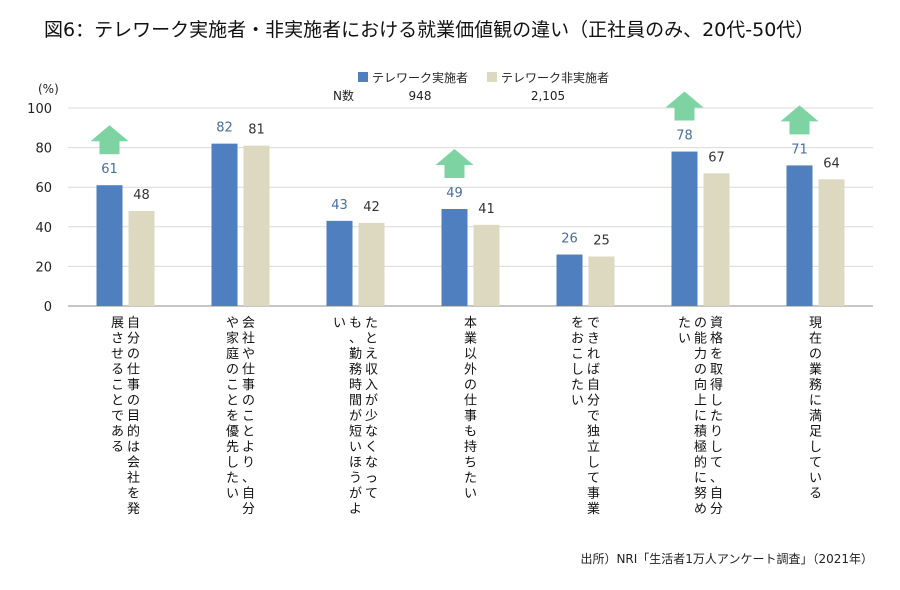 This screenshot has height=590, width=900. What do you see at coordinates (43, 267) in the screenshot?
I see `y-tick-label: 20` at bounding box center [43, 267].